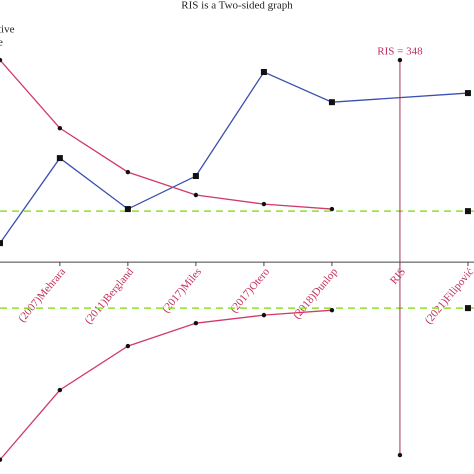  I want to click on x-tick-label: (2007)Mehrara, so click(42, 295).